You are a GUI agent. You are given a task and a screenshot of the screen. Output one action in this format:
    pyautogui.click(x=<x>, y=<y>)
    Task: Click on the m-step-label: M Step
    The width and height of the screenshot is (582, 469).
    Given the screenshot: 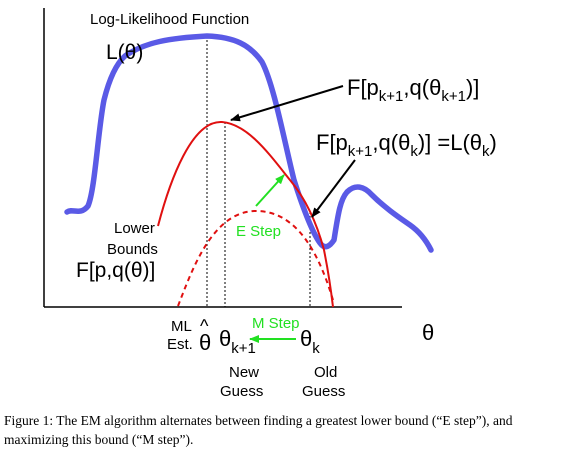 What is the action you would take?
    pyautogui.click(x=276, y=323)
    